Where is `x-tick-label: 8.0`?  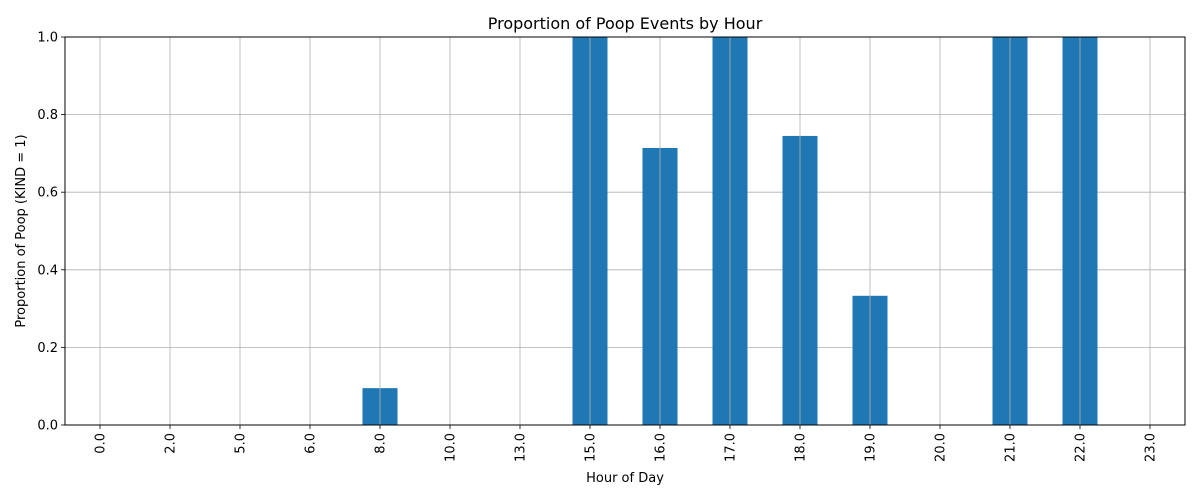
x-tick-label: 8.0 is located at coordinates (381, 443).